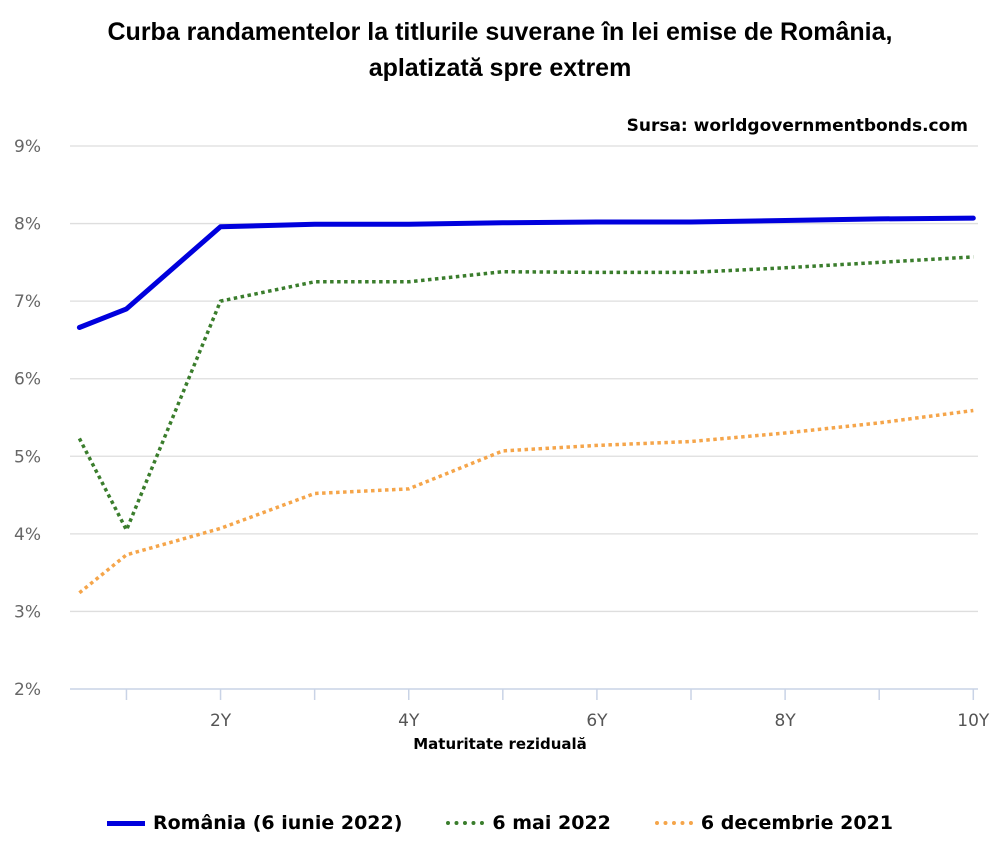 Image resolution: width=1000 pixels, height=845 pixels. I want to click on y-tick-label: 2%, so click(27, 690).